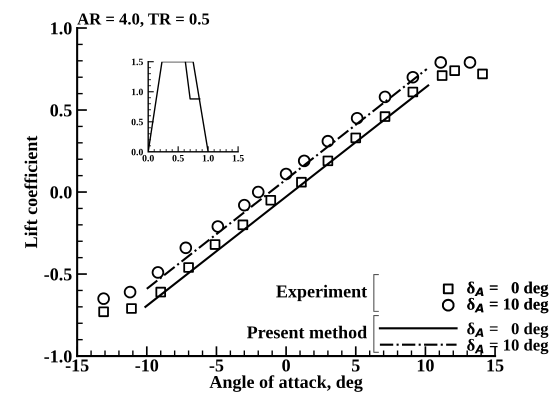  What do you see at coordinates (217, 366) in the screenshot?
I see `x-tick-label: -5` at bounding box center [217, 366].